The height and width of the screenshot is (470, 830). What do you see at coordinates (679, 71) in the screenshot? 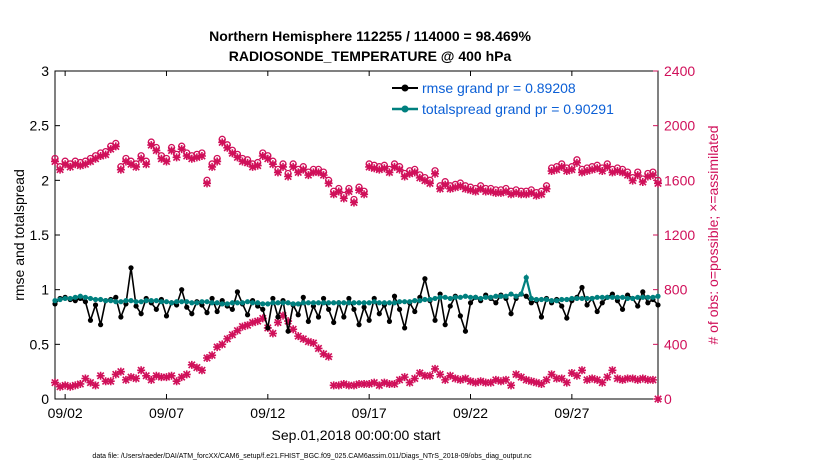
I see `y2-tick-label: 2400` at bounding box center [679, 71].